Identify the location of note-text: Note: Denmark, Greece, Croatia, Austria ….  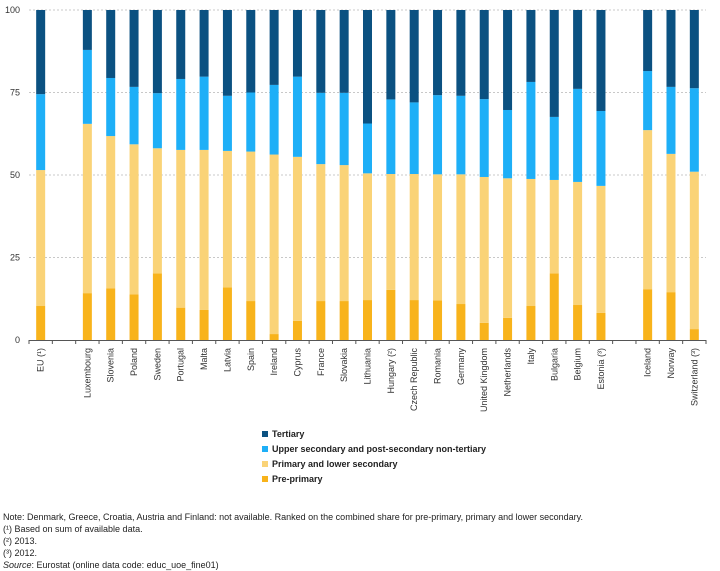
(293, 517).